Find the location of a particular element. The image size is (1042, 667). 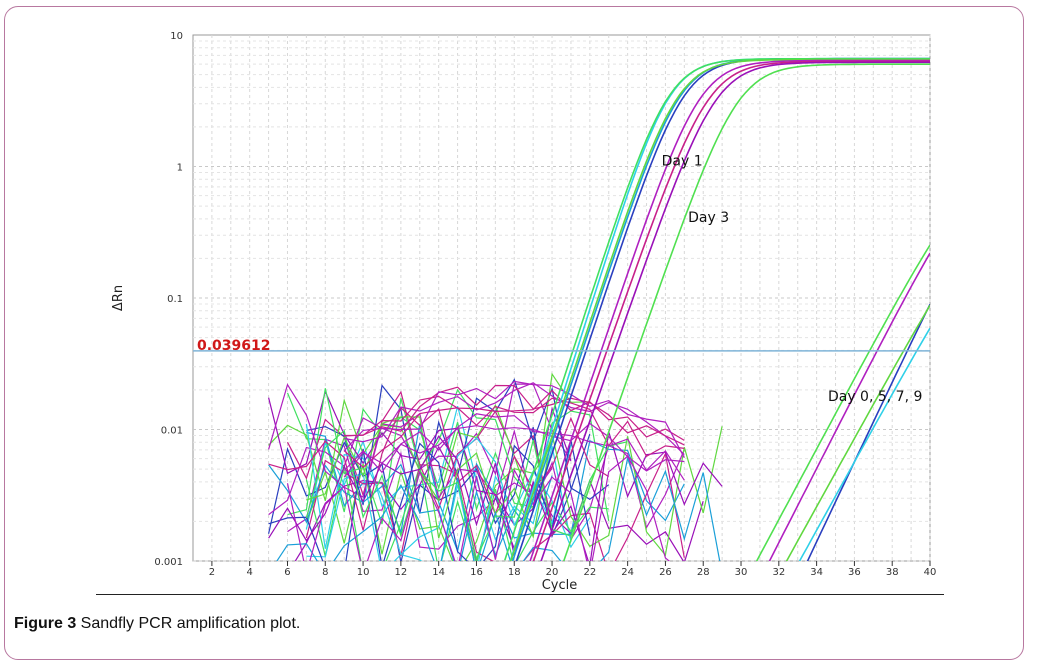

x-tick-label: 32 is located at coordinates (778, 572).